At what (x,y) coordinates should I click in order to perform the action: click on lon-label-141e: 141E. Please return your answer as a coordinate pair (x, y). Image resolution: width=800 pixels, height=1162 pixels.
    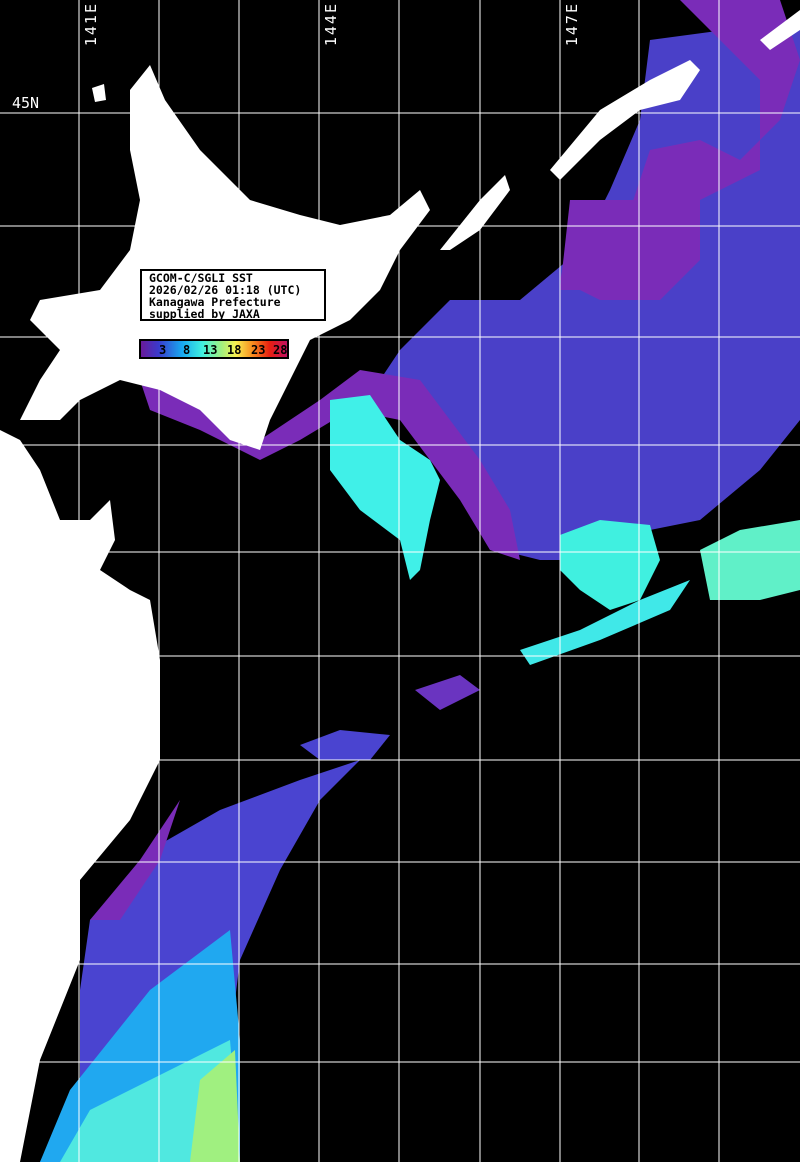
    Looking at the image, I should click on (91, 24).